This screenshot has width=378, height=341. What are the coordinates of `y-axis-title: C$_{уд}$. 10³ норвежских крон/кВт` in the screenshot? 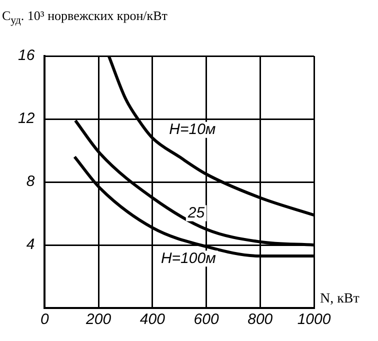 It's located at (85, 17).